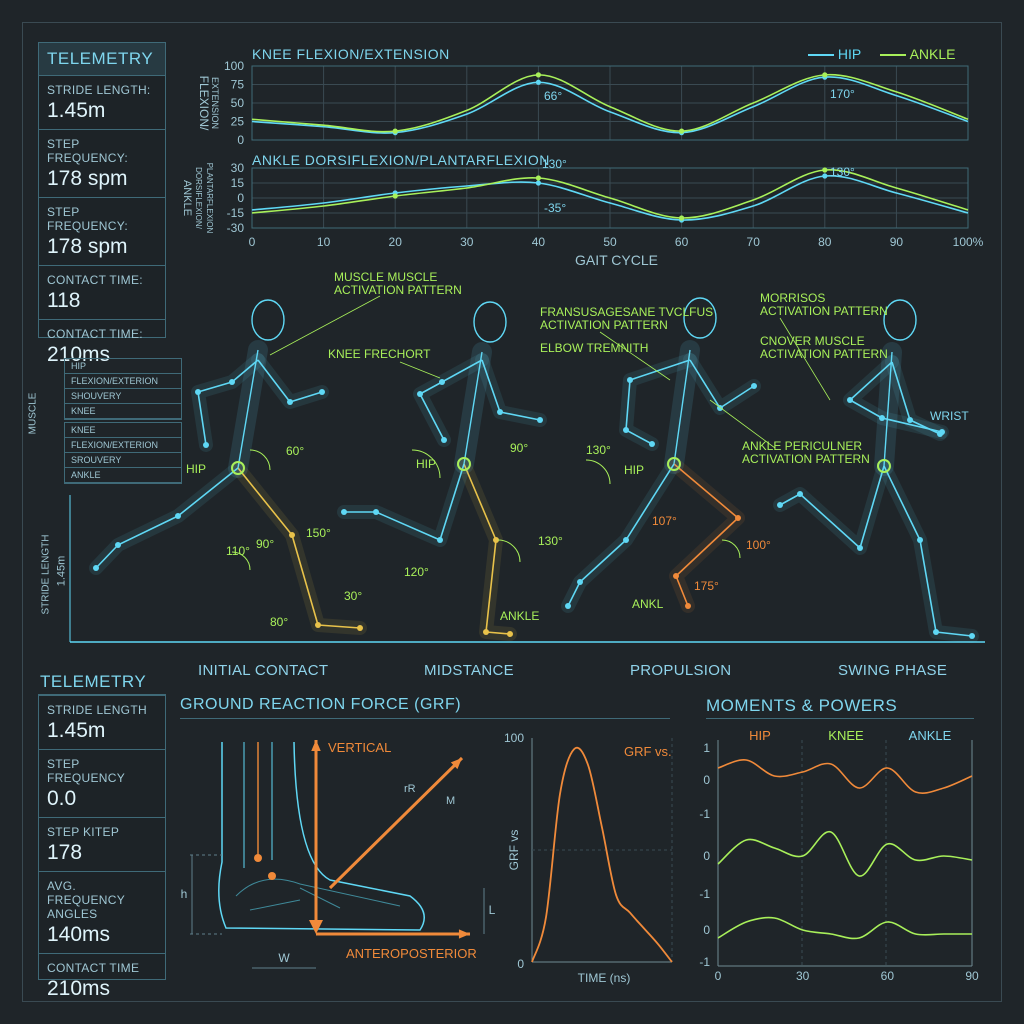 The height and width of the screenshot is (1024, 1024). What do you see at coordinates (359, 747) in the screenshot?
I see `vertical-label: VERTICAL` at bounding box center [359, 747].